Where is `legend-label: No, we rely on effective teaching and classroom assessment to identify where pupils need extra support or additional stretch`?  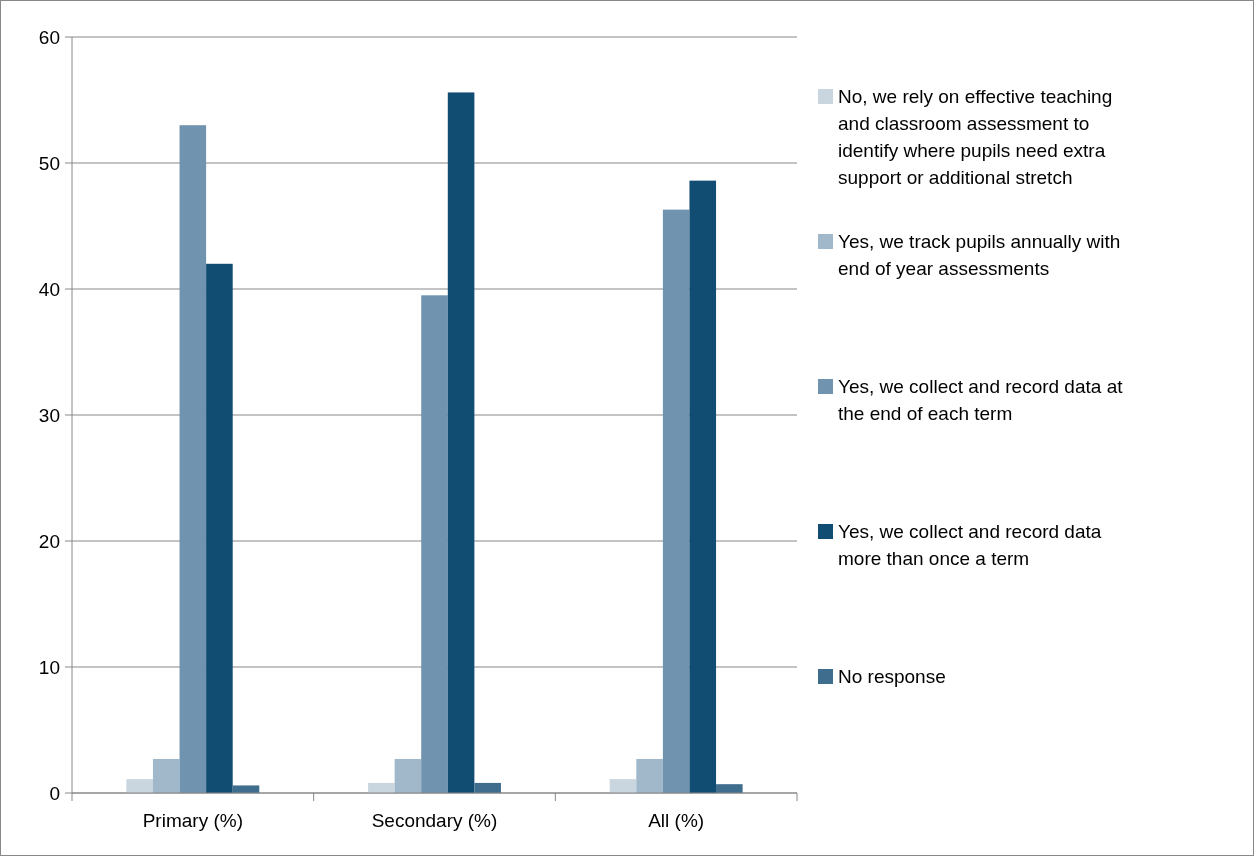
legend-label: No, we rely on effective teaching and classroom assessment to identify where pupils need extra support or additional stretch is located at coordinates (975, 136).